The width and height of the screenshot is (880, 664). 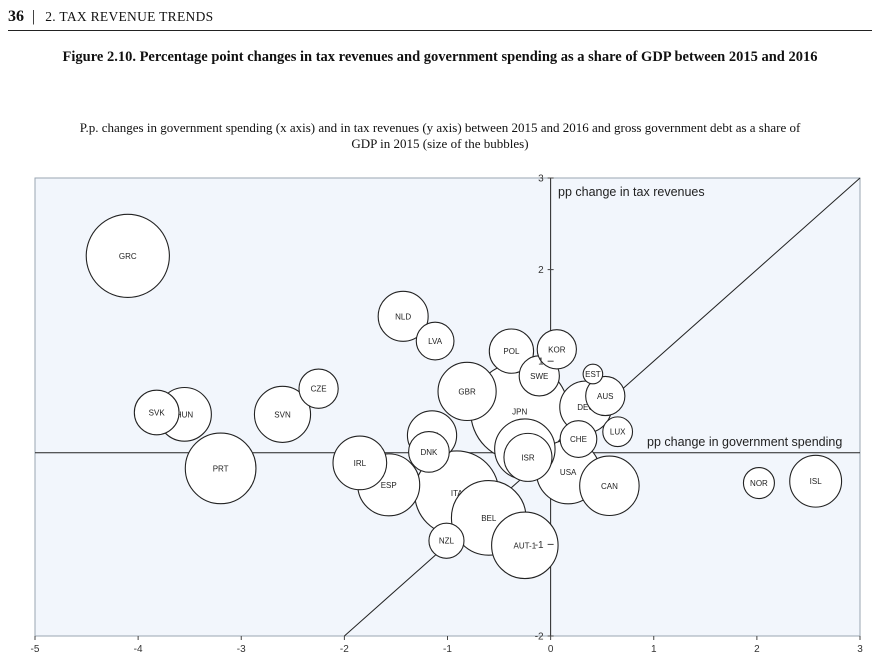 I want to click on x-axis-label: pp change in government spending, so click(x=744, y=442).